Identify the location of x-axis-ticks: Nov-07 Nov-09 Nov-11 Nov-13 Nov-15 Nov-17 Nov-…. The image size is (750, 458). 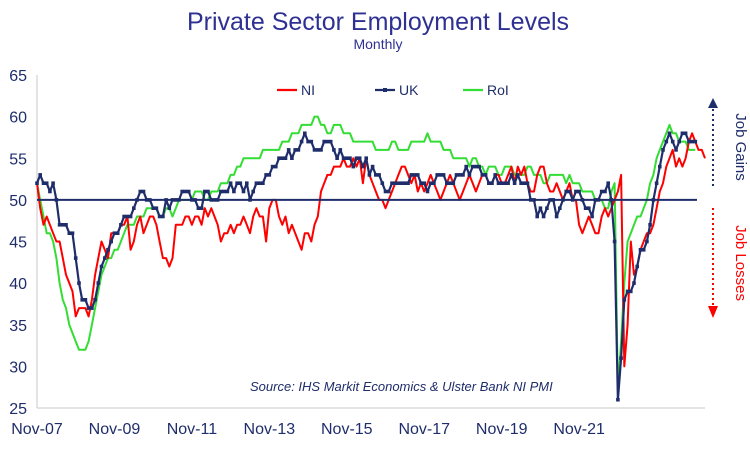
(308, 429).